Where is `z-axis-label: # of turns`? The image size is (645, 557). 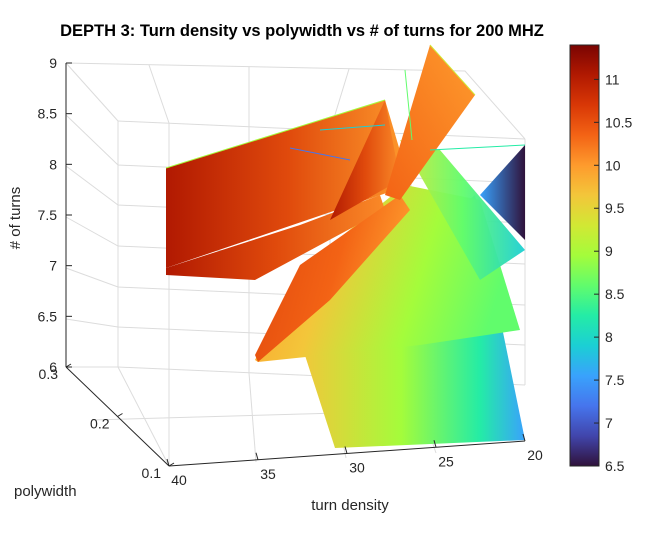 z-axis-label: # of turns is located at coordinates (15, 218).